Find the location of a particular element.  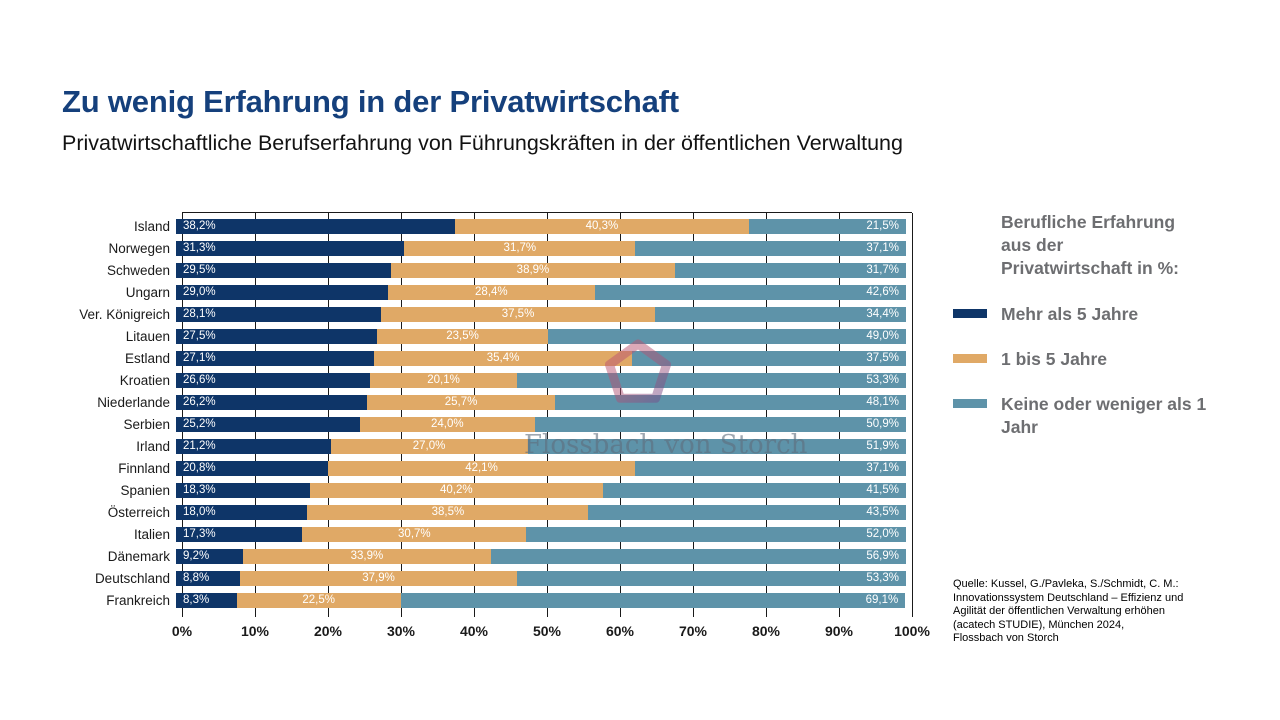

bar-row: Frankreich 8,3% 22,5% 69,1% is located at coordinates (456, 600).